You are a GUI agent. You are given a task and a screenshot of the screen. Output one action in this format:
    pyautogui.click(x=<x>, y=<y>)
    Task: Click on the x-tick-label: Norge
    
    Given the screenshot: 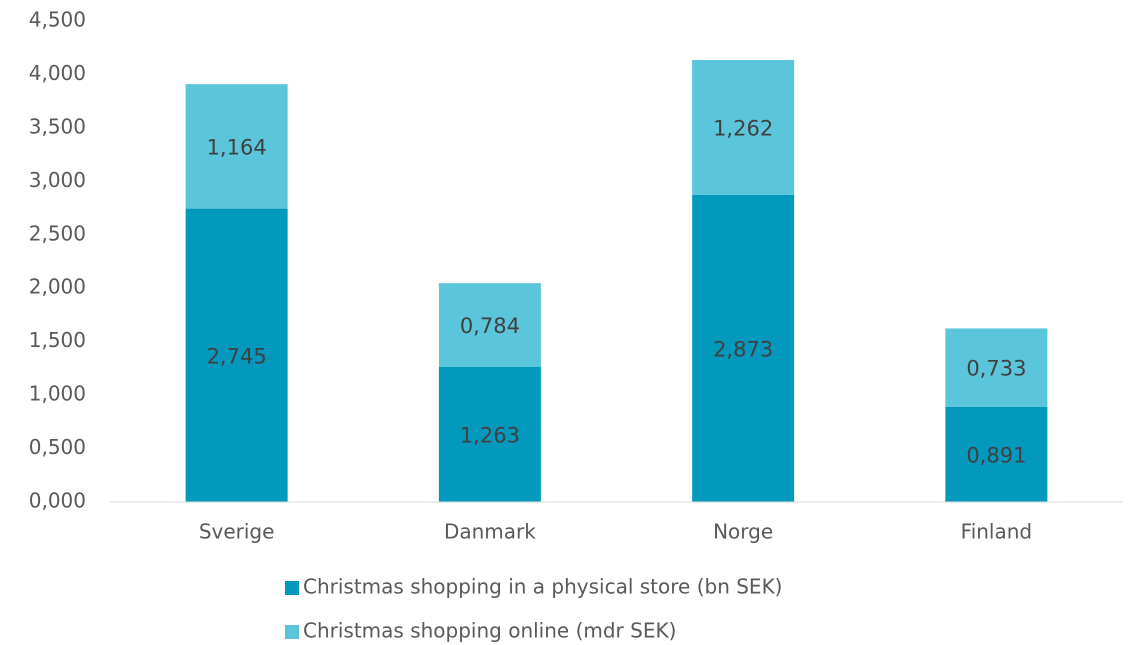 What is the action you would take?
    pyautogui.click(x=743, y=532)
    